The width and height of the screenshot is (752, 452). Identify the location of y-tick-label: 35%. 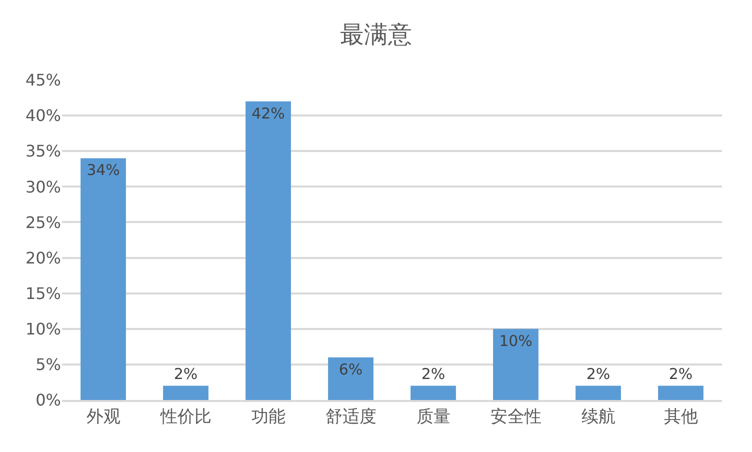
(43, 151).